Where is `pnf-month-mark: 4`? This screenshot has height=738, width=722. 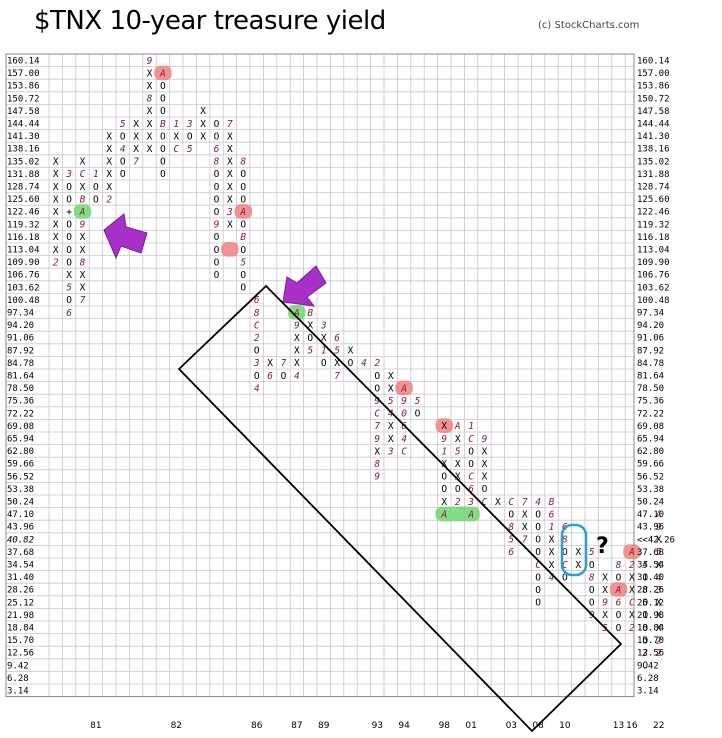
pnf-month-mark: 4 is located at coordinates (257, 388).